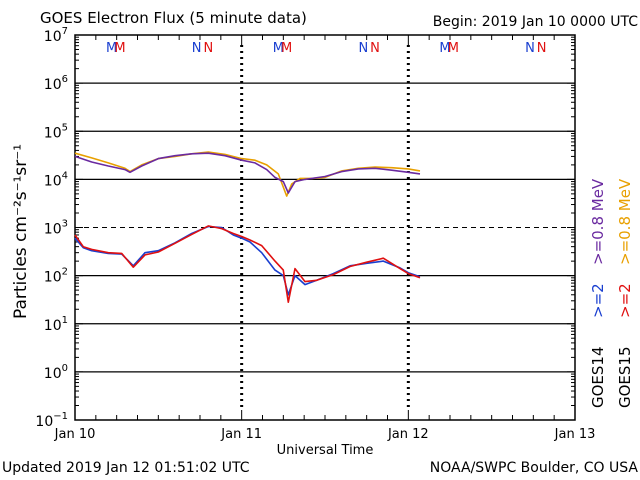 Image resolution: width=640 pixels, height=480 pixels. What do you see at coordinates (535, 22) in the screenshot?
I see `begin-time: Begin: 2019 Jan 10 0000 UTC` at bounding box center [535, 22].